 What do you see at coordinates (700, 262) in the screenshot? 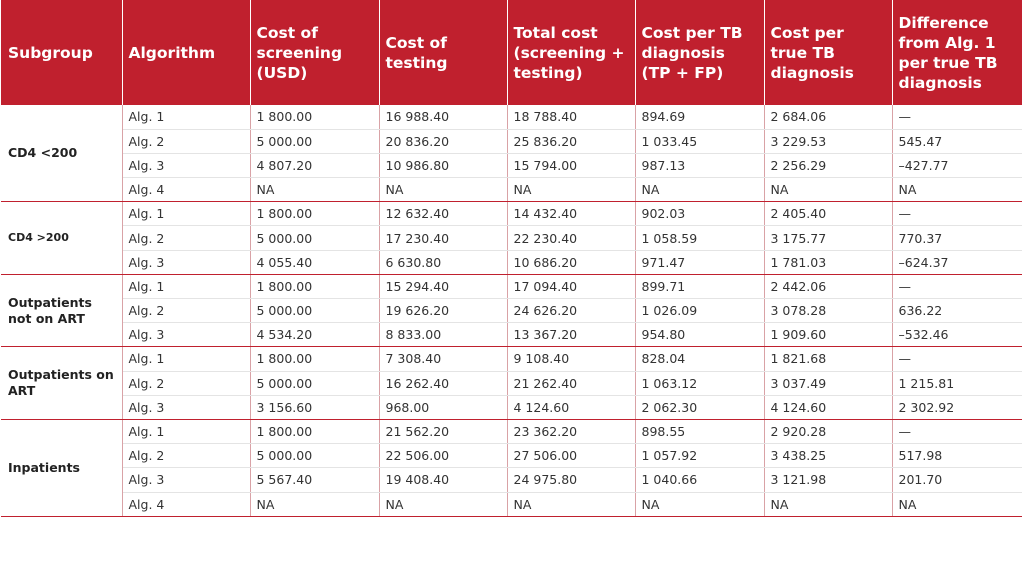
I see `value-cell: 971.47` at bounding box center [700, 262].